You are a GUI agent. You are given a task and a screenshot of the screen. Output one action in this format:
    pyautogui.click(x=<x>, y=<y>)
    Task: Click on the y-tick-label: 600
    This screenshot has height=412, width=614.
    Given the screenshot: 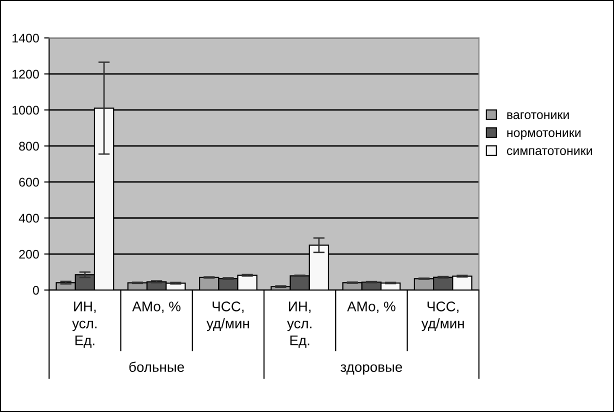 What is the action you would take?
    pyautogui.click(x=29, y=182)
    